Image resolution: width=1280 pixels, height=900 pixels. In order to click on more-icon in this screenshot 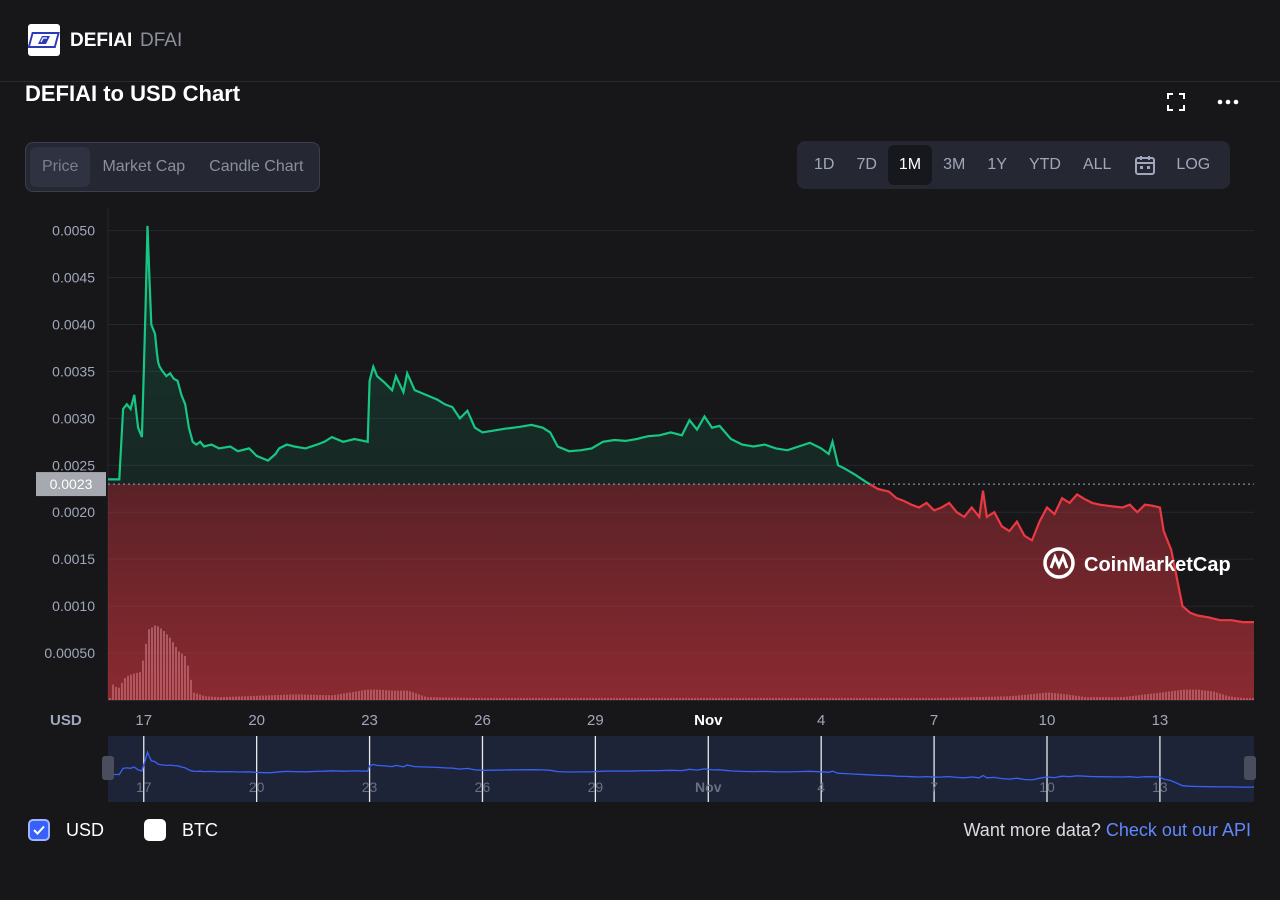, I will do `click(1228, 102)`.